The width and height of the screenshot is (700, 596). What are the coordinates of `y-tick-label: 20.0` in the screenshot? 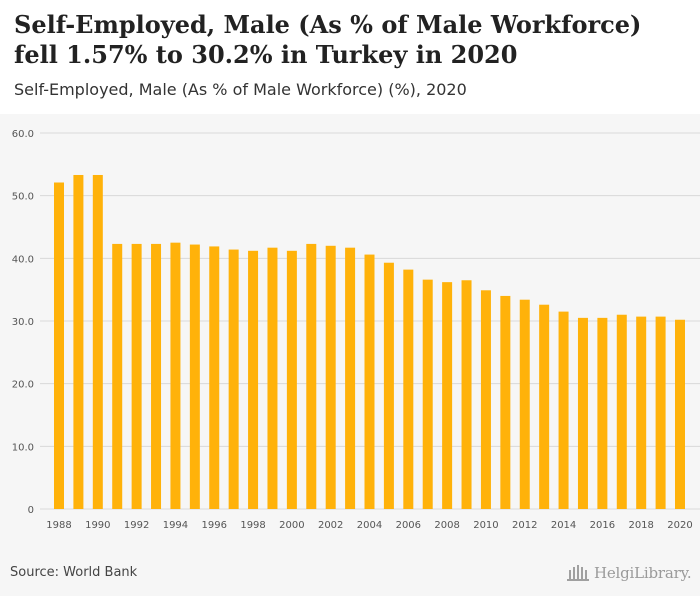 It's located at (23, 385).